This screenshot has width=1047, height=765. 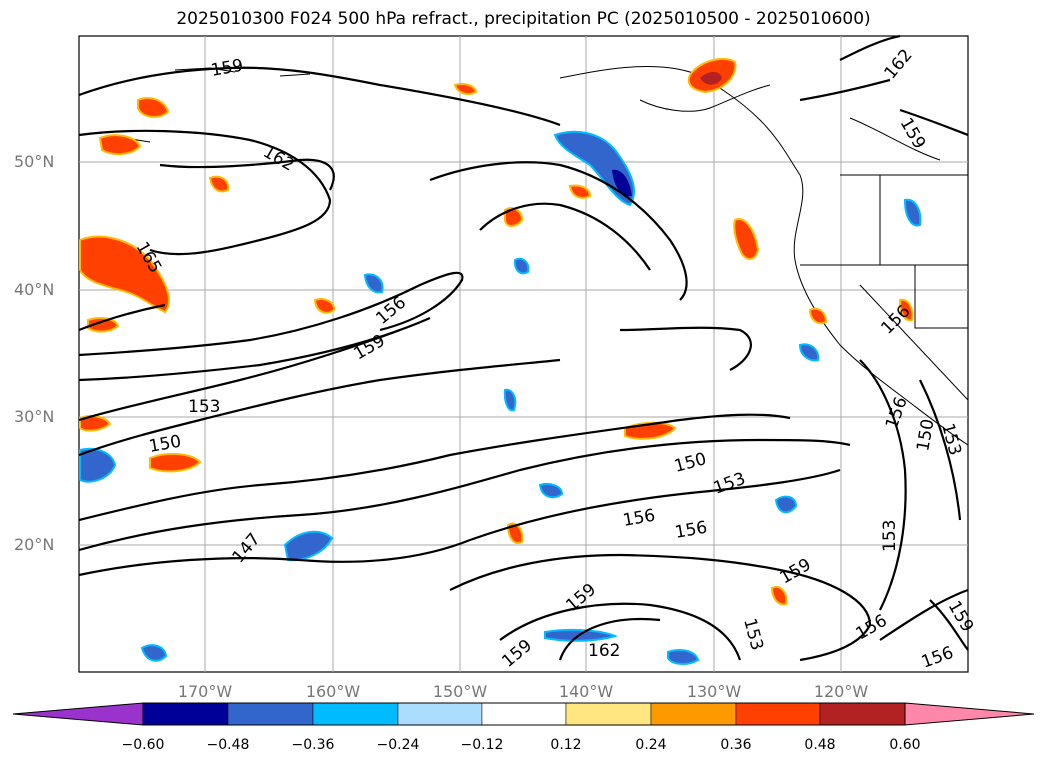 I want to click on lon-label: 160°W, so click(x=333, y=691).